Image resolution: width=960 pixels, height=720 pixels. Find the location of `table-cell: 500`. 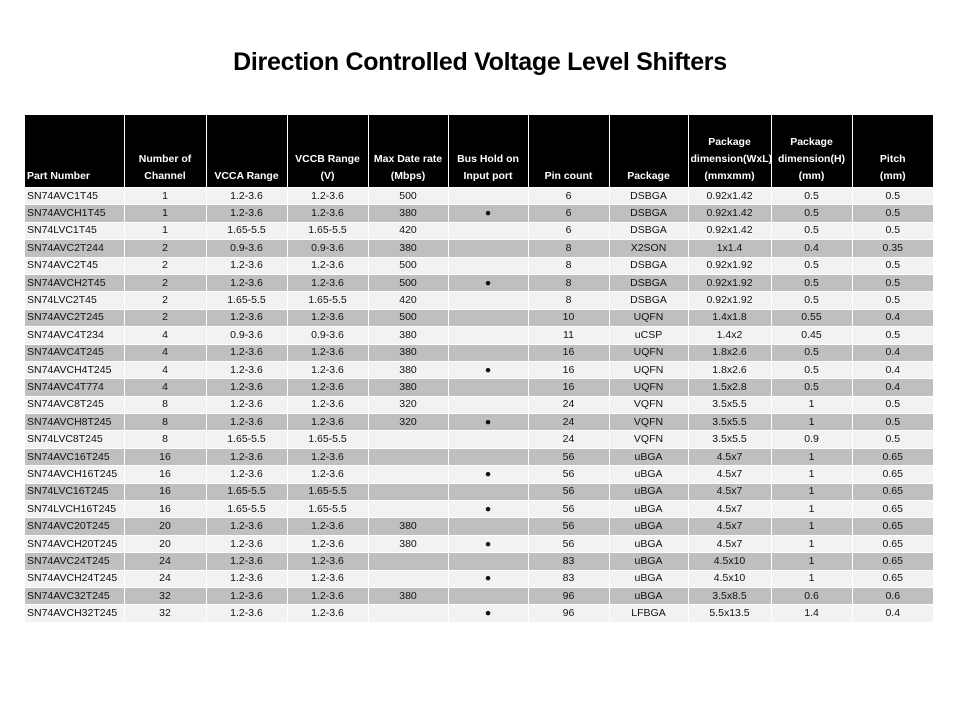

table-cell: 500 is located at coordinates (408, 265).